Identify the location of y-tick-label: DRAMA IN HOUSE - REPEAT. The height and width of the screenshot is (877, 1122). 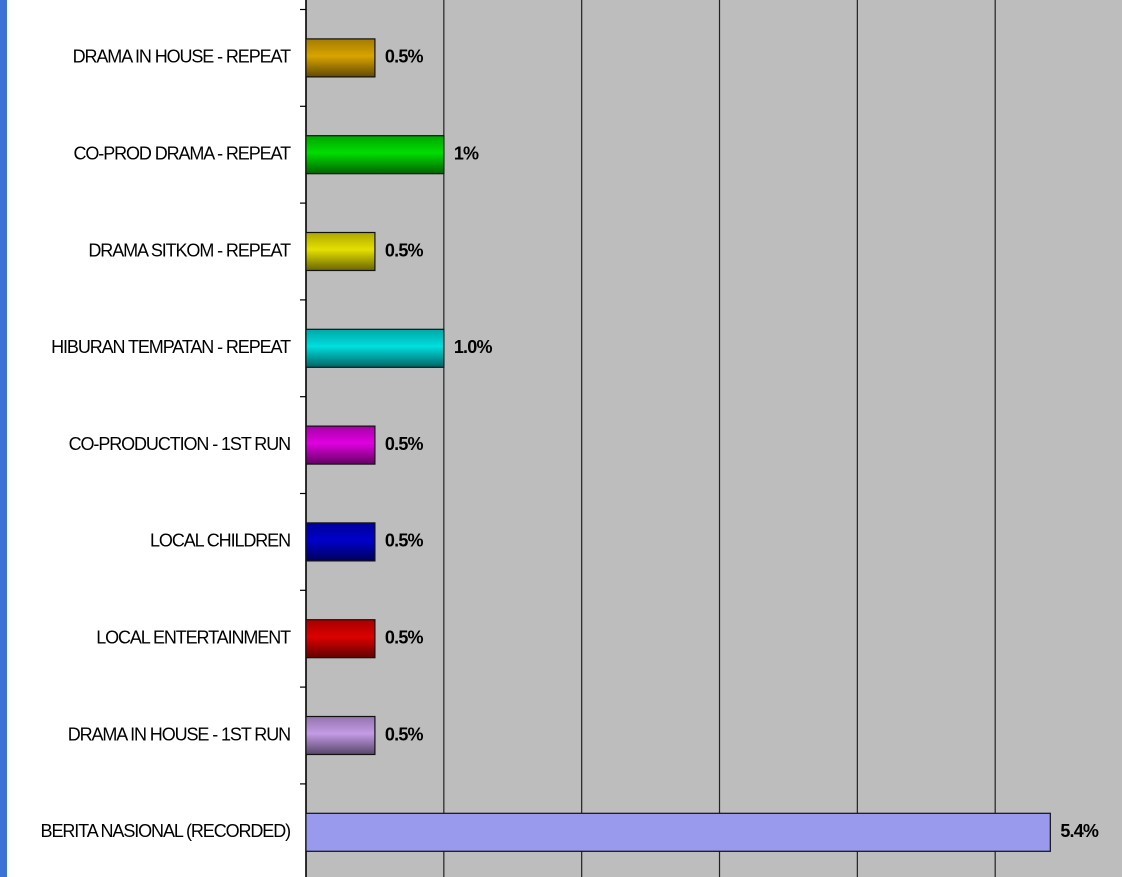
(182, 57).